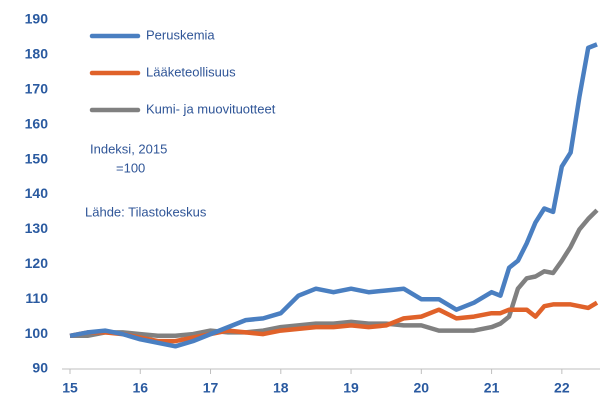 Image resolution: width=606 pixels, height=401 pixels. I want to click on legend-label: Peruskemia, so click(180, 34).